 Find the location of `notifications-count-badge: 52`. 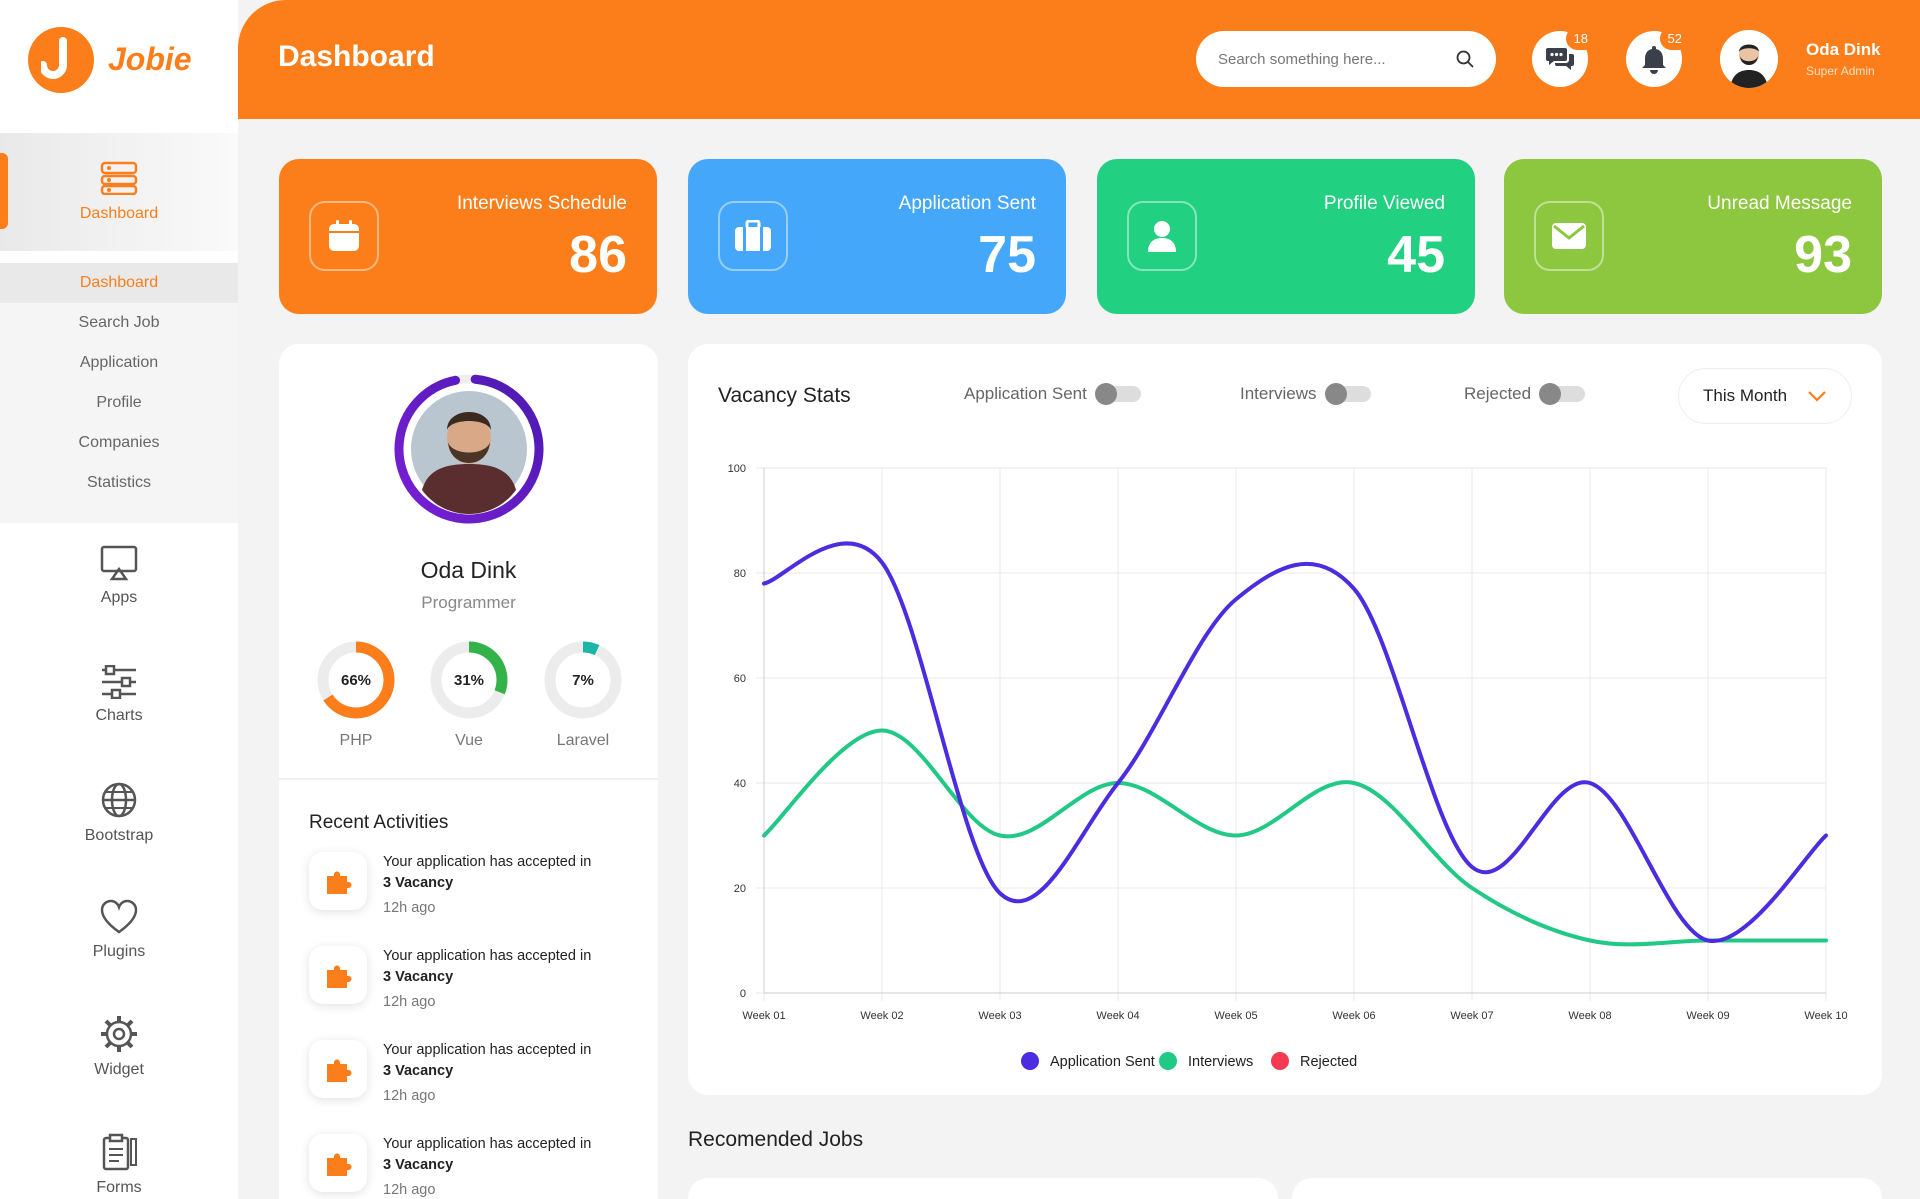

notifications-count-badge: 52 is located at coordinates (1674, 38).